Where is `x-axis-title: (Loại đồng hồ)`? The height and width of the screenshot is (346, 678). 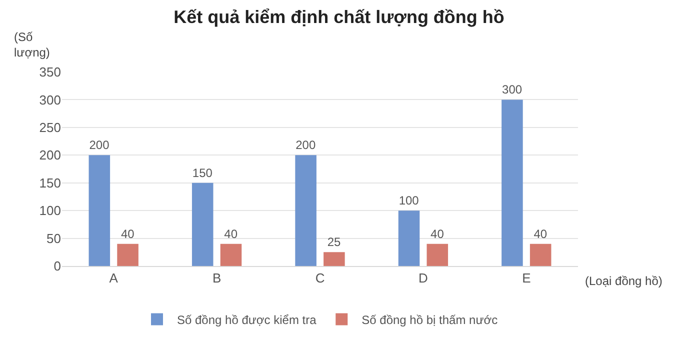
x-axis-title: (Loại đồng hồ) is located at coordinates (623, 281).